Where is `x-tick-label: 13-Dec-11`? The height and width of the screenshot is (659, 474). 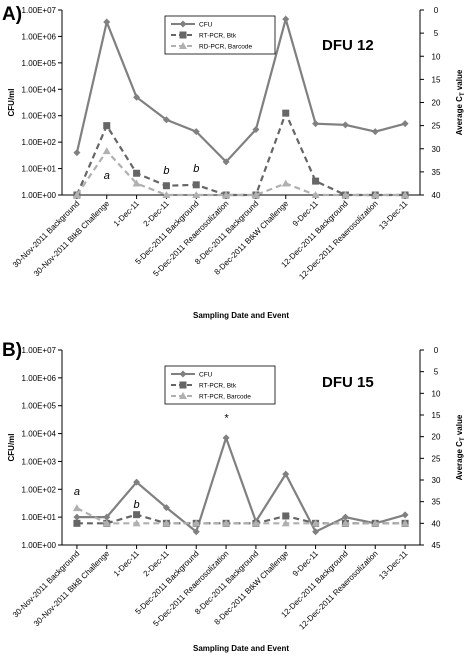
x-tick-label: 13-Dec-11 is located at coordinates (393, 565).